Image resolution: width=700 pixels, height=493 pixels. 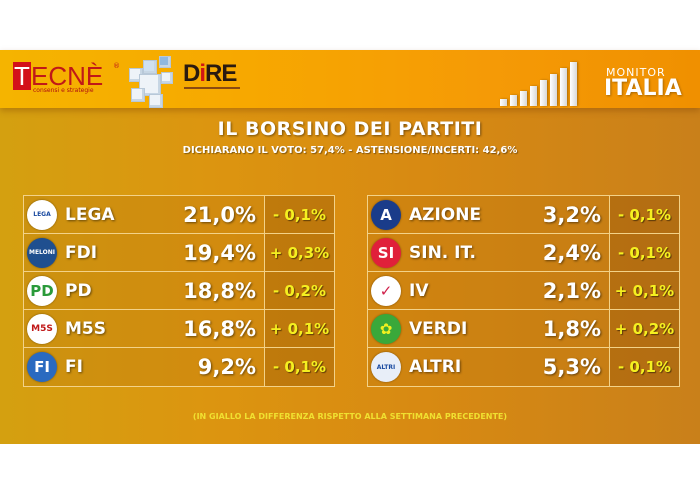 I want to click on party-logo-icon: PD, so click(x=42, y=290).